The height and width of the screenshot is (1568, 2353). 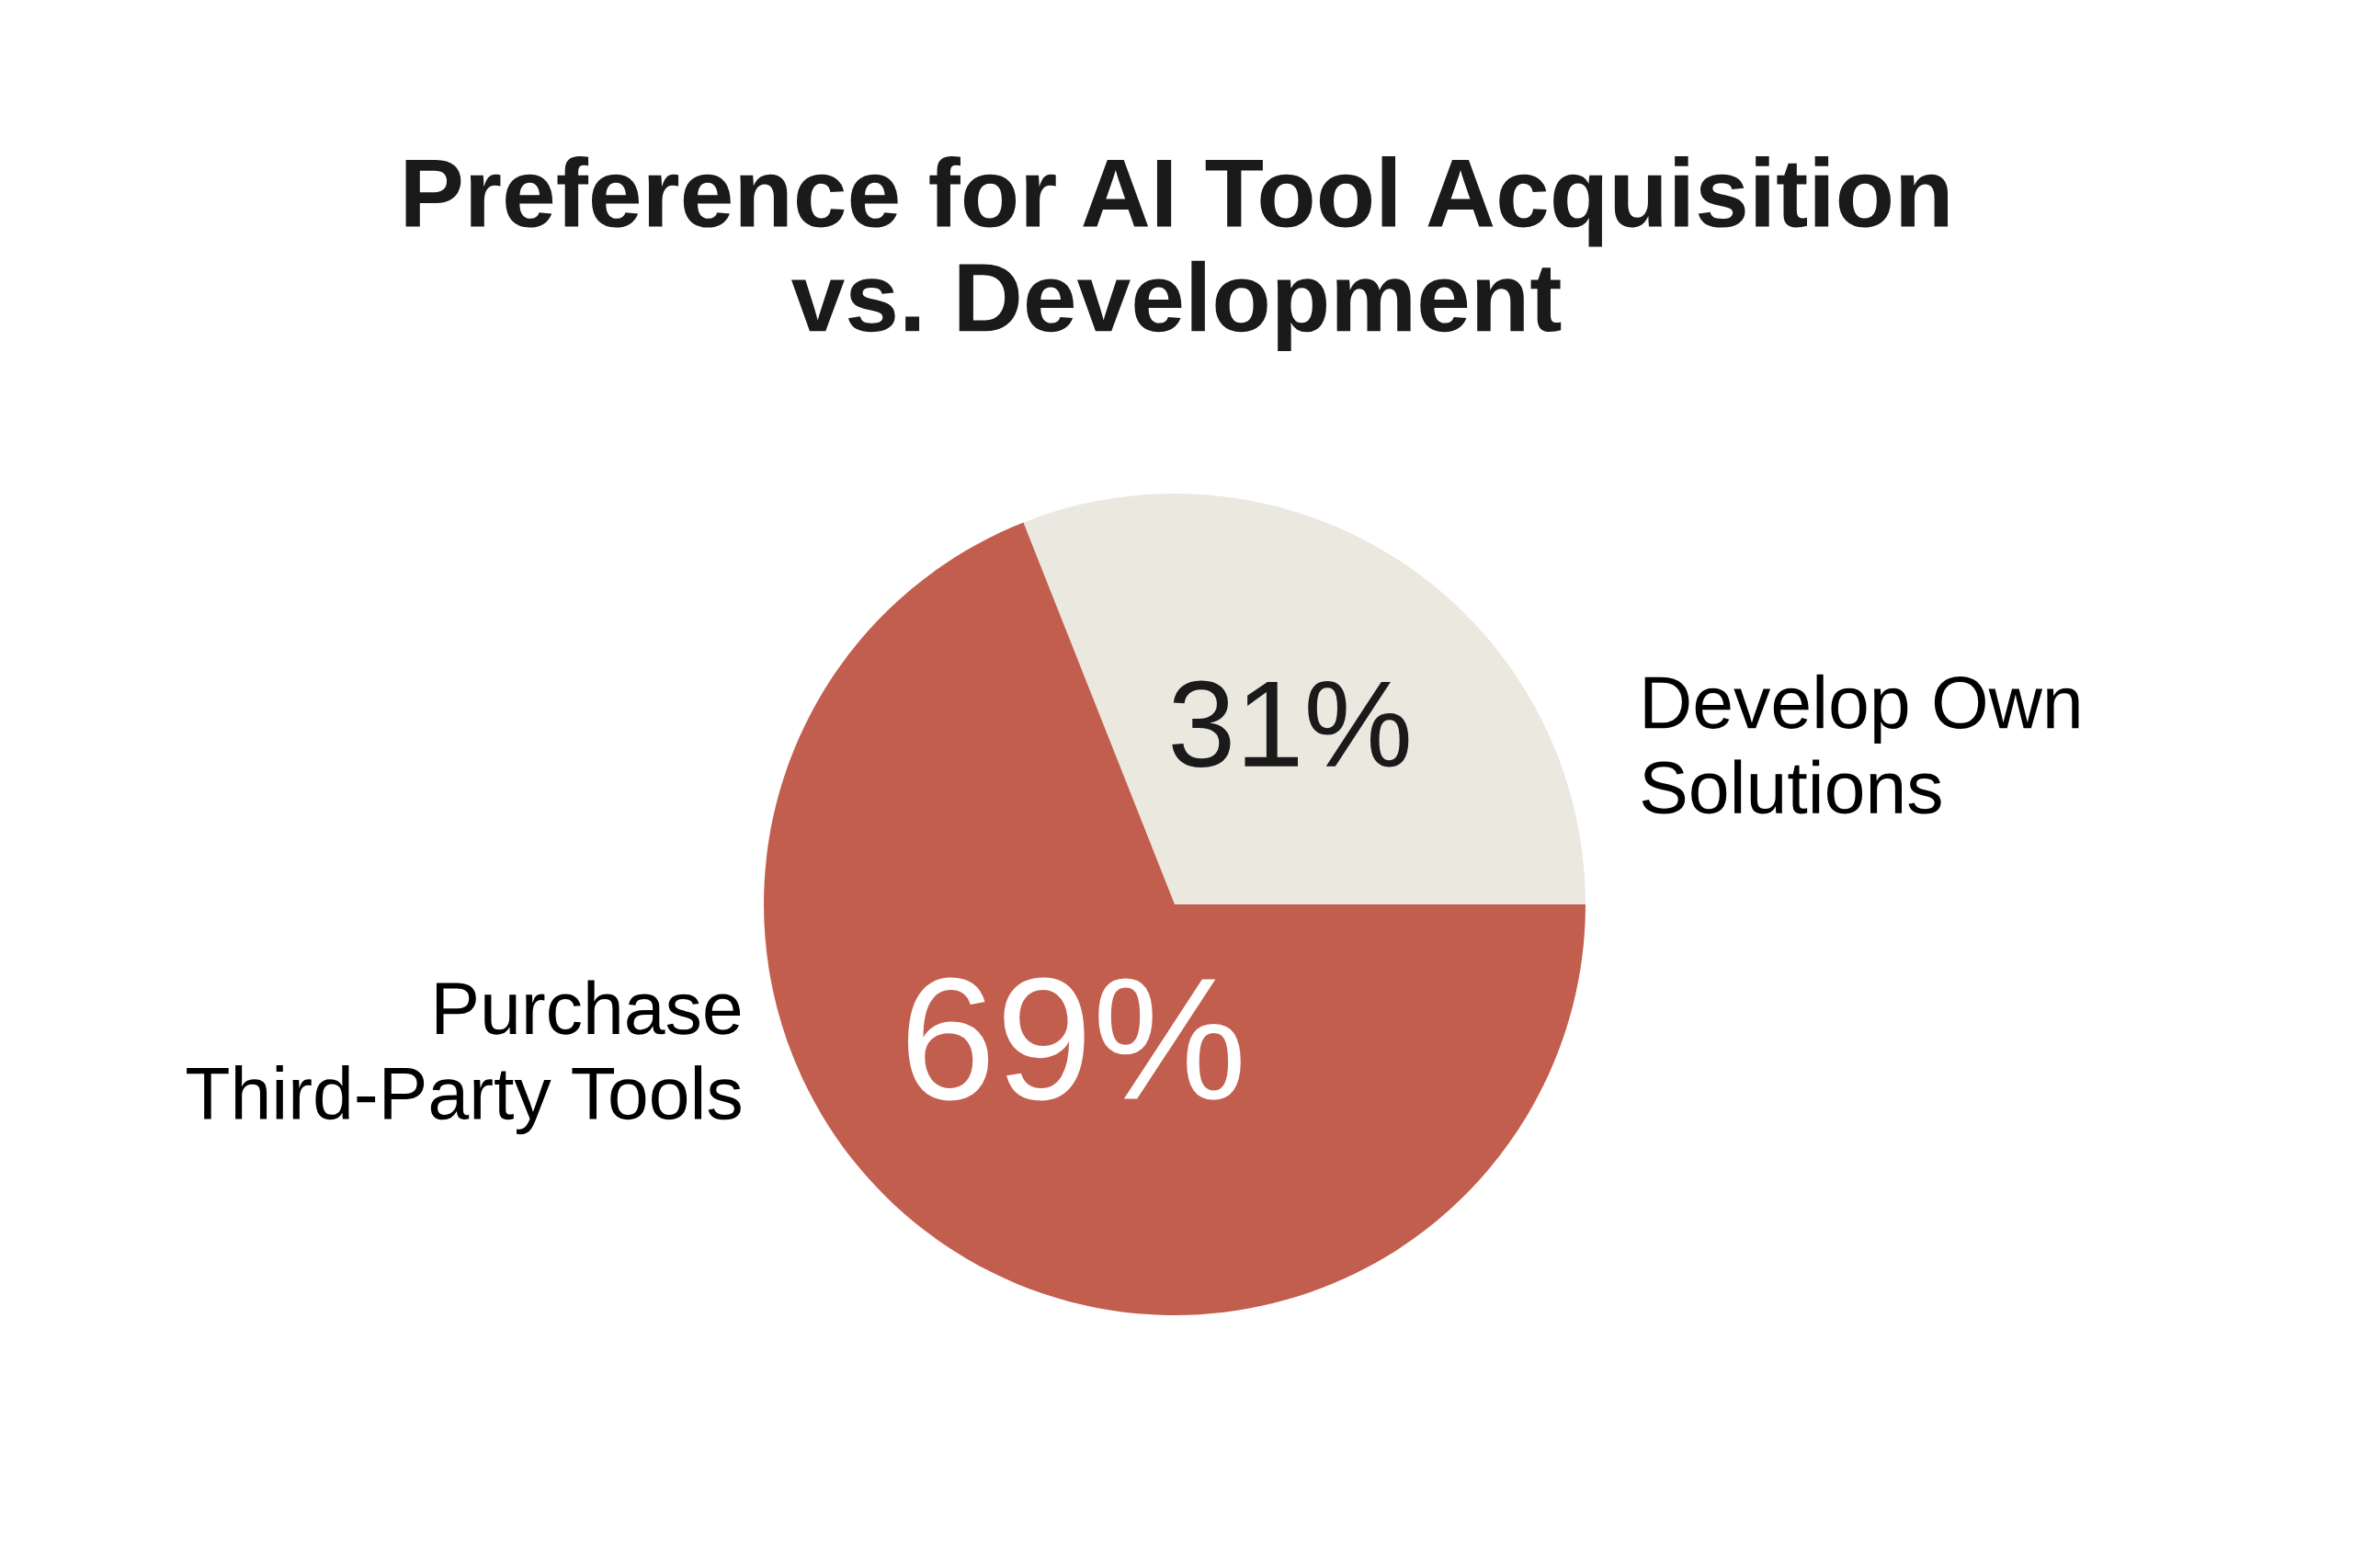 What do you see at coordinates (1177, 254) in the screenshot?
I see `chart-title: Preference for AI Tool Acquisition vs. Development` at bounding box center [1177, 254].